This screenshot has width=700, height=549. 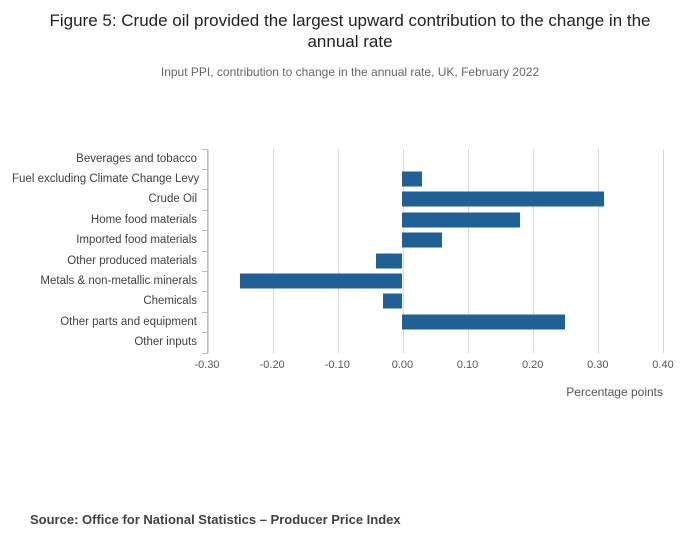 I want to click on chart-row: Other parts and equipment, so click(x=350, y=322).